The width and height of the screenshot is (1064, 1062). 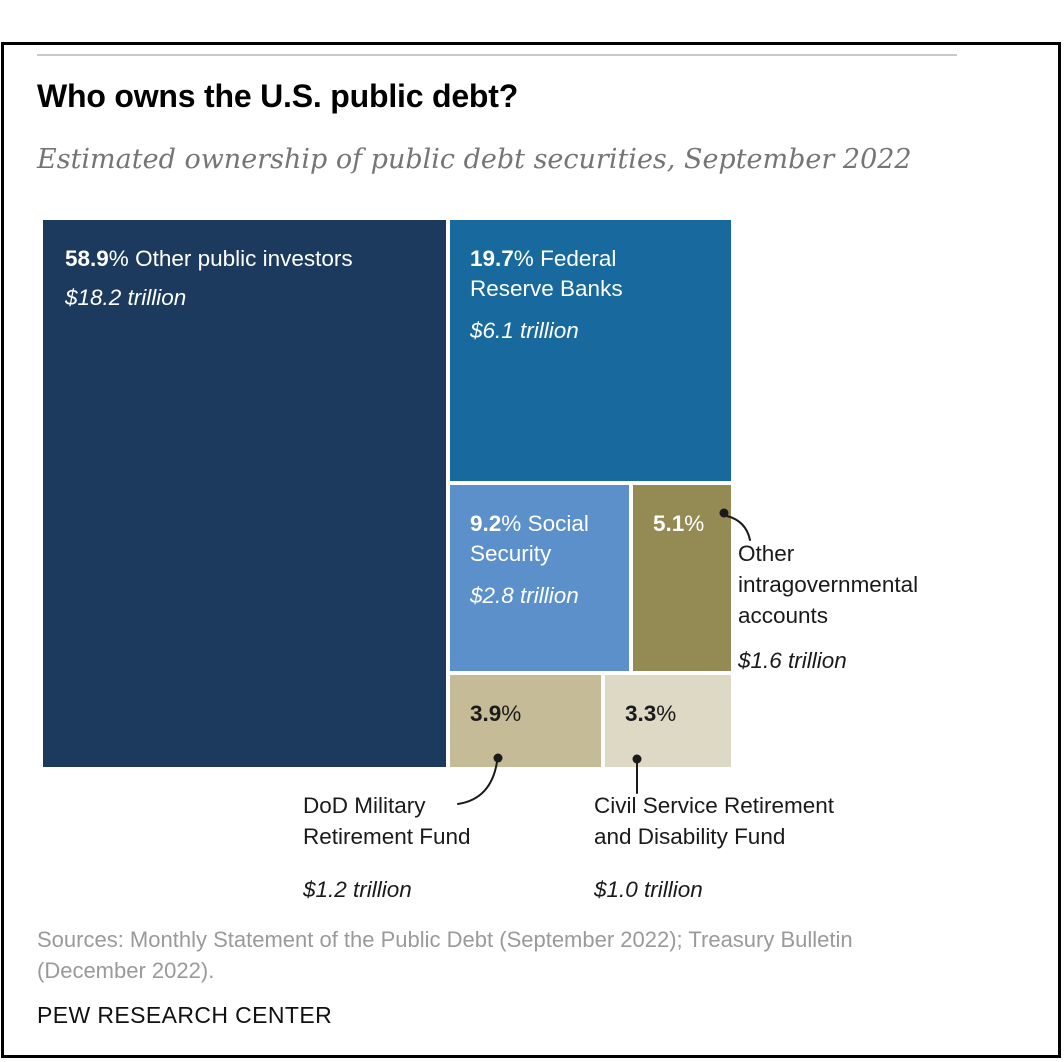 What do you see at coordinates (669, 523) in the screenshot?
I see `segment-percent: 5.1` at bounding box center [669, 523].